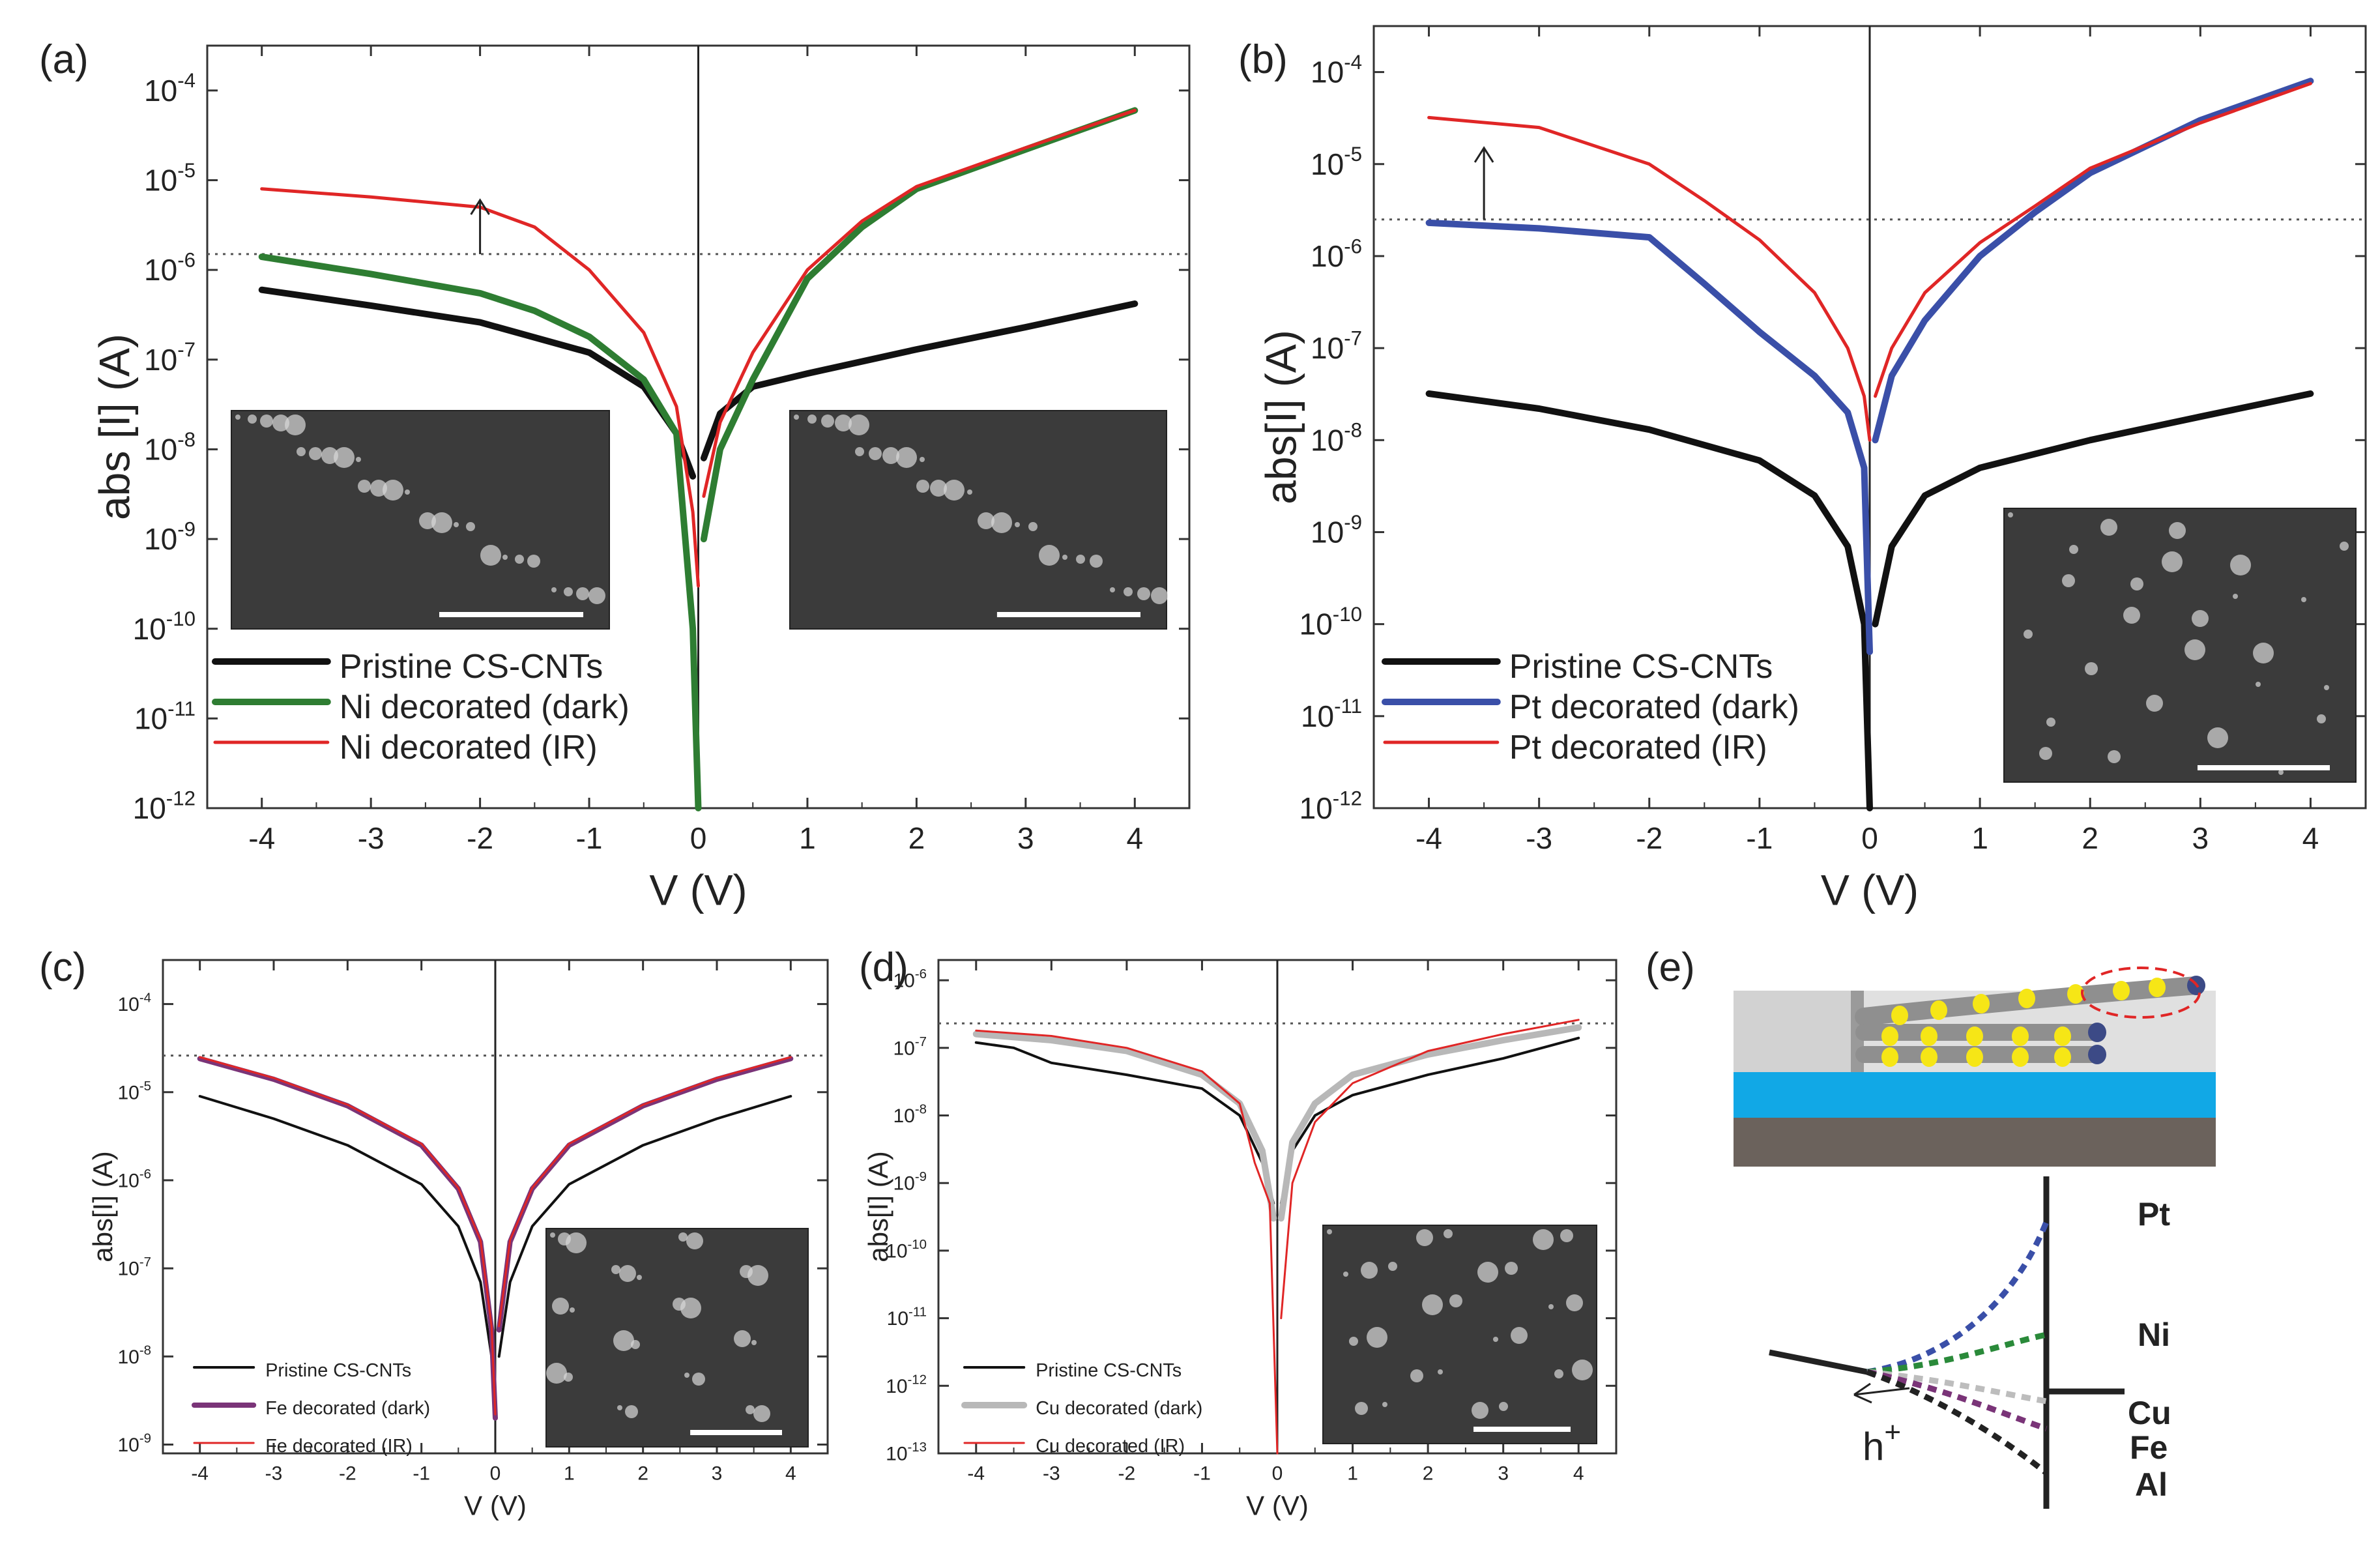 Image resolution: width=2380 pixels, height=1557 pixels. I want to click on metal-label-pt: Pt, so click(2154, 1214).